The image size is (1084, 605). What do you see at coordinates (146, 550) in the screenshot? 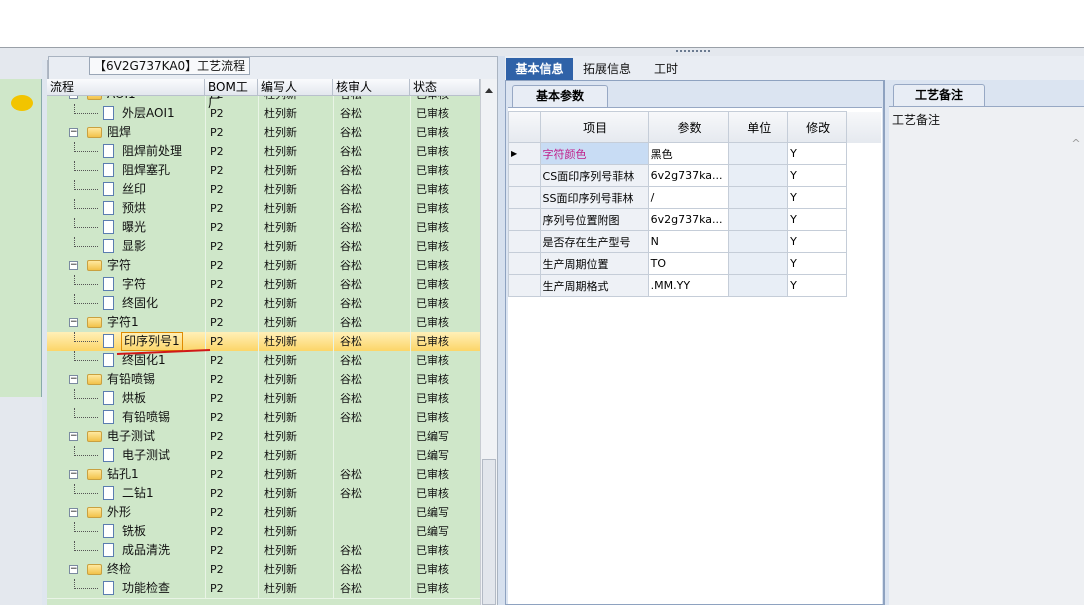
I see `tree-label: 成品清洗` at bounding box center [146, 550].